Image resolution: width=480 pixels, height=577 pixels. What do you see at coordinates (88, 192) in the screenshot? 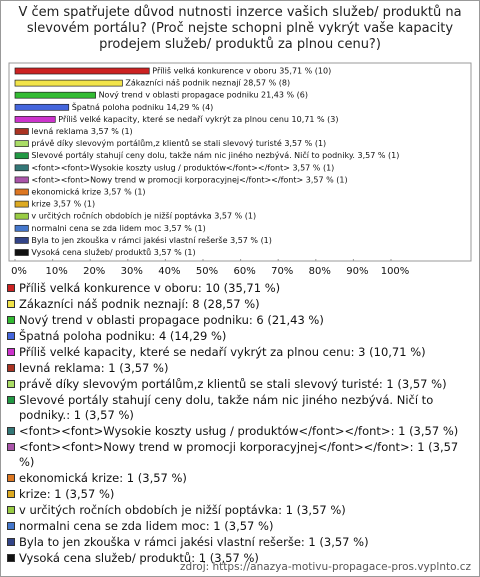
I see `bar-label: ekonomická krize 3,57 % (1)` at bounding box center [88, 192].